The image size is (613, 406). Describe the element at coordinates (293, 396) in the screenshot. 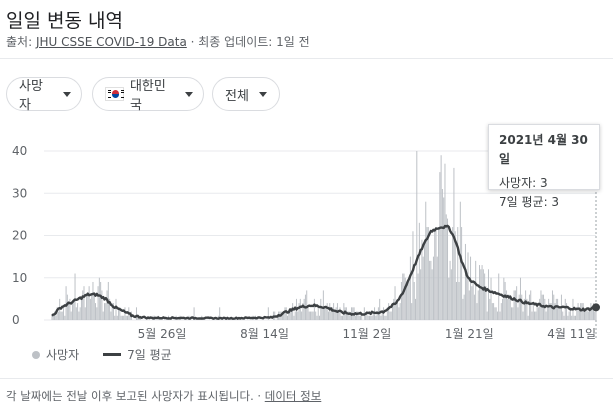

I see `data-info-link: 데이터 정보` at that location.